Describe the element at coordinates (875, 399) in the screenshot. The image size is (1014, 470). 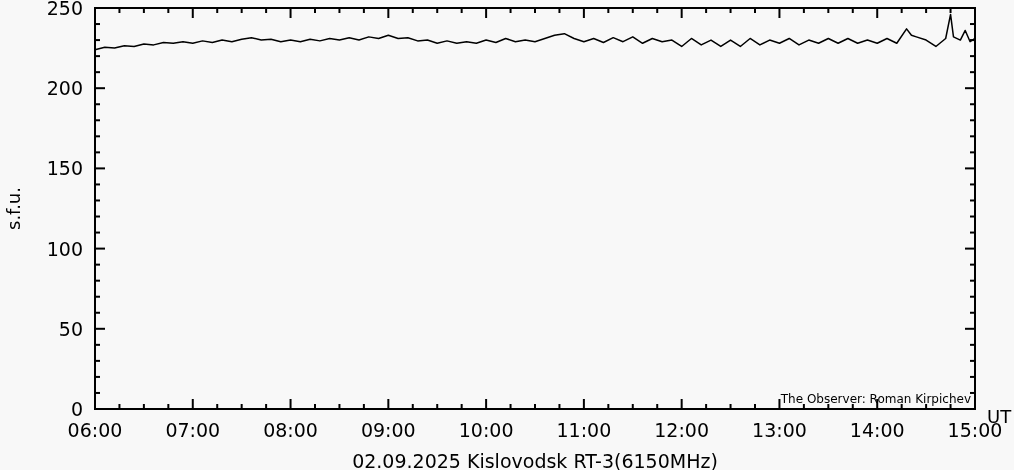
I see `annotation: The Observer: Roman Kirpichev` at that location.